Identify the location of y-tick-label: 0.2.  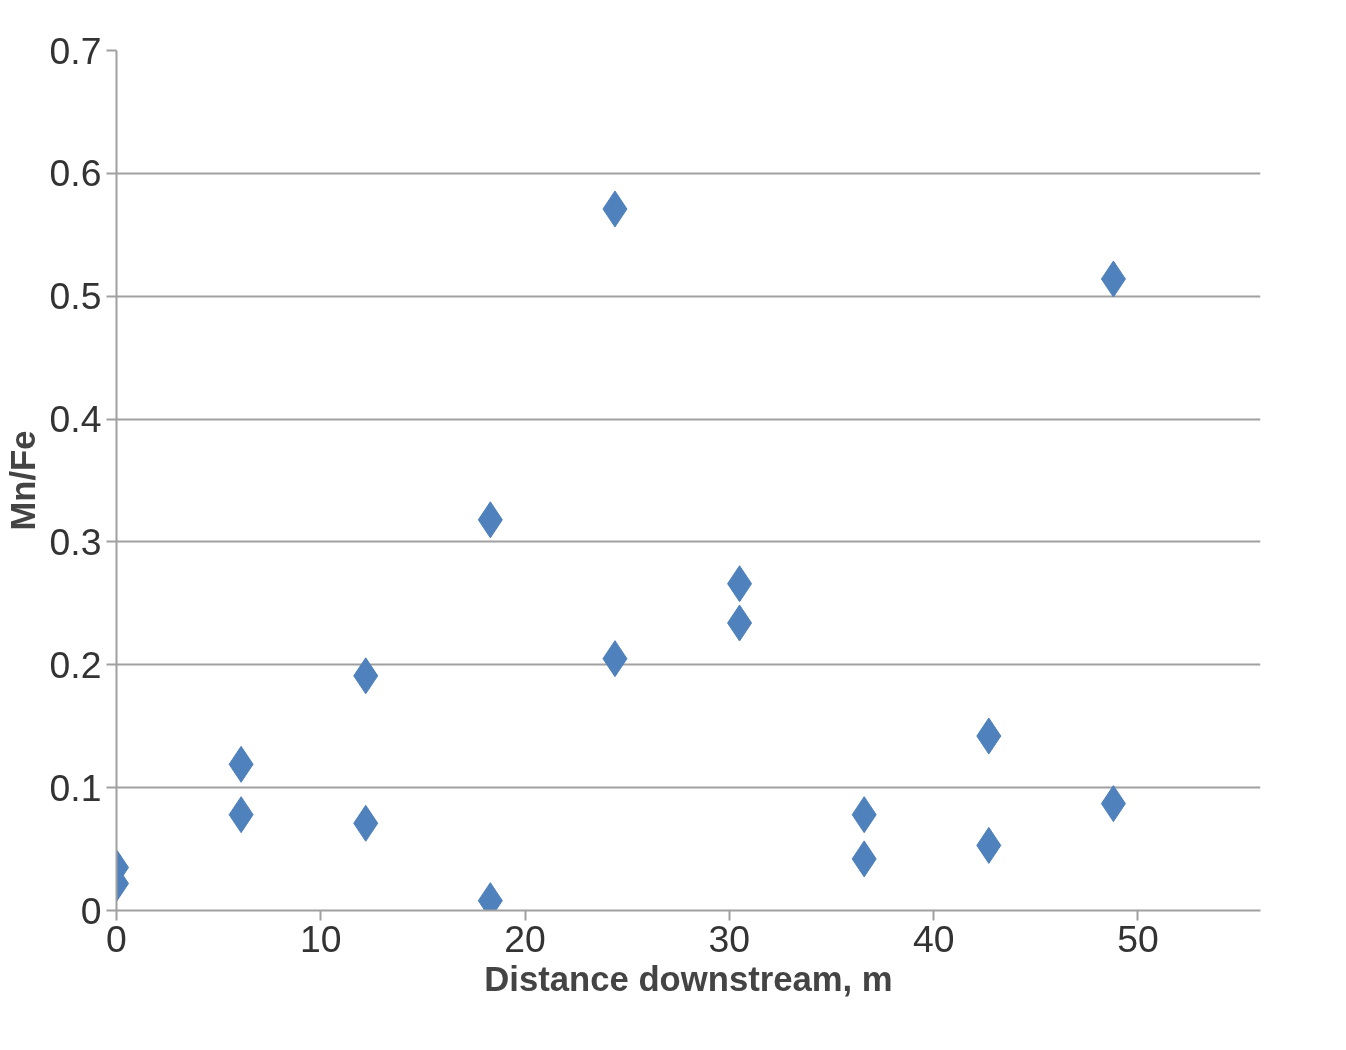
(75, 664).